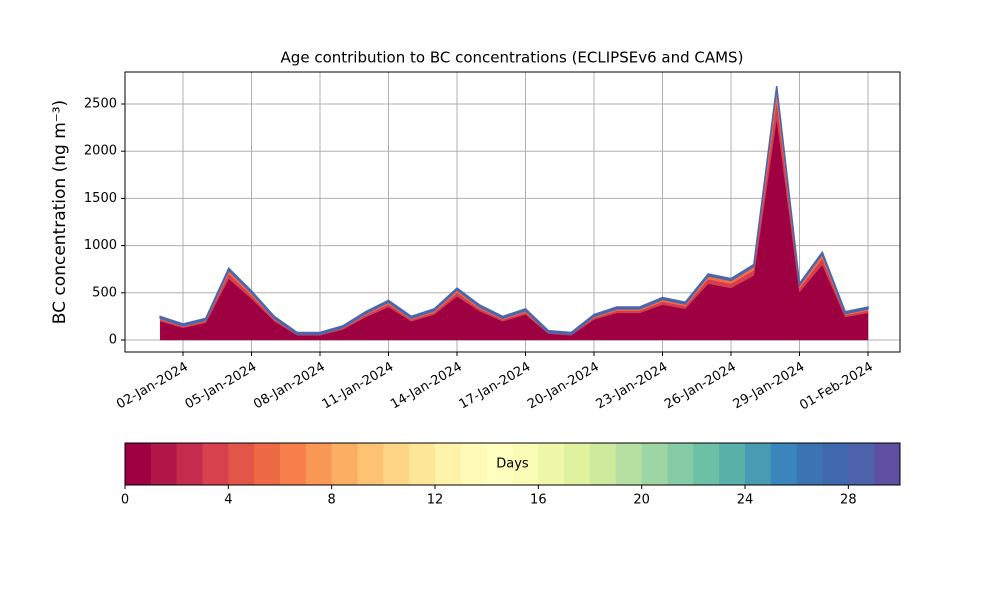  I want to click on x-tick-label: 14-Jan-2024, so click(426, 386).